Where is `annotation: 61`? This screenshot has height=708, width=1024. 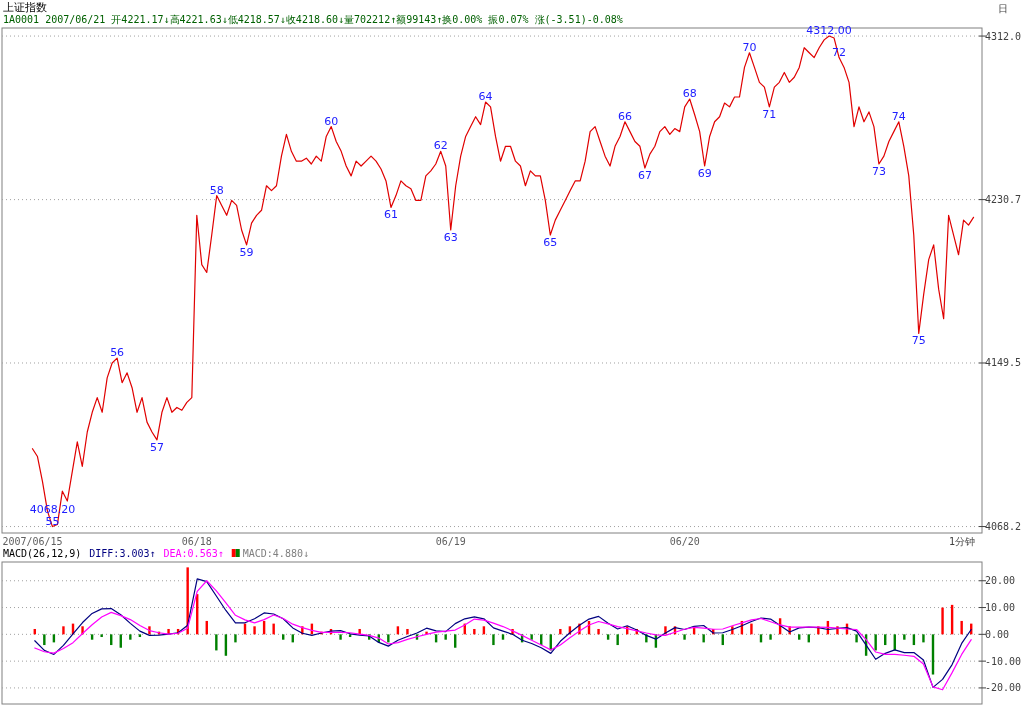
annotation: 61 is located at coordinates (390, 215).